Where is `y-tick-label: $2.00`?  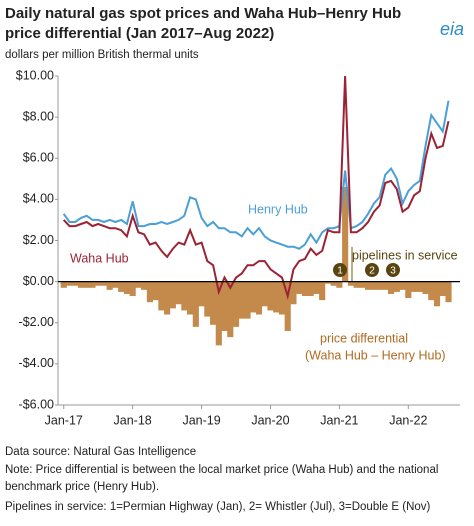
y-tick-label: $2.00 is located at coordinates (38, 240).